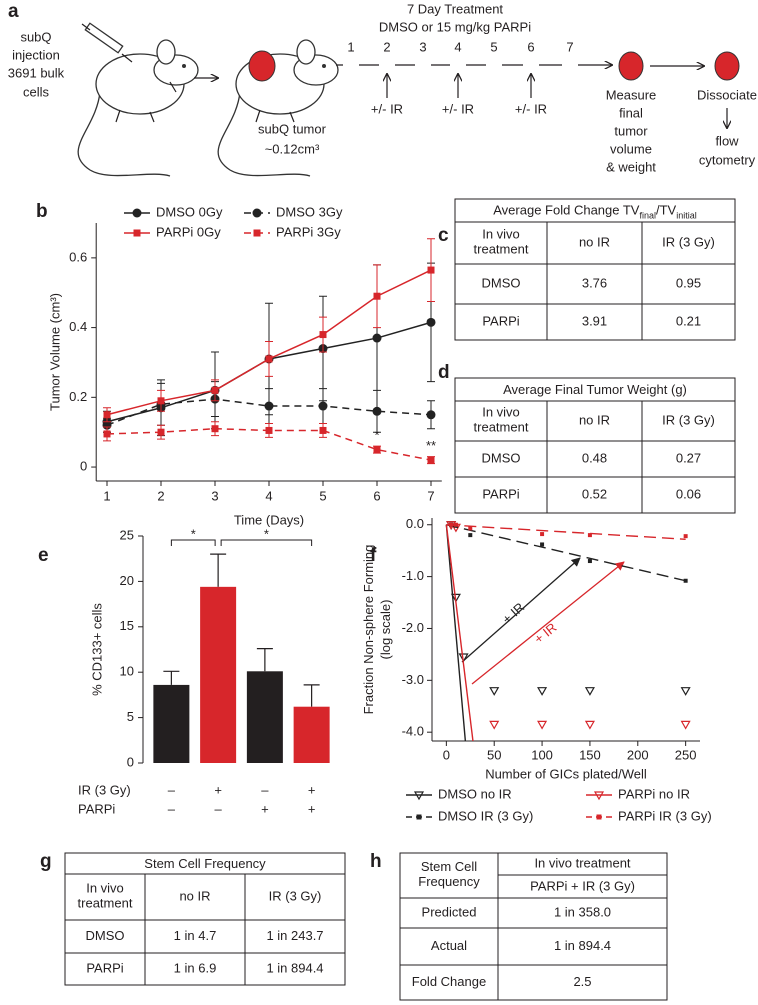 This screenshot has height=1005, width=758. I want to click on day-label: 4, so click(457, 46).